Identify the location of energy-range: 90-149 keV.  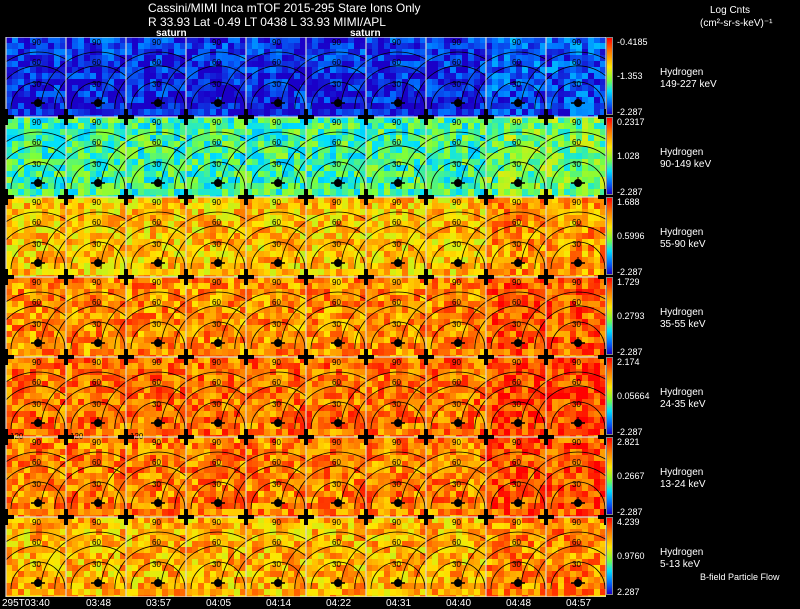
(686, 164).